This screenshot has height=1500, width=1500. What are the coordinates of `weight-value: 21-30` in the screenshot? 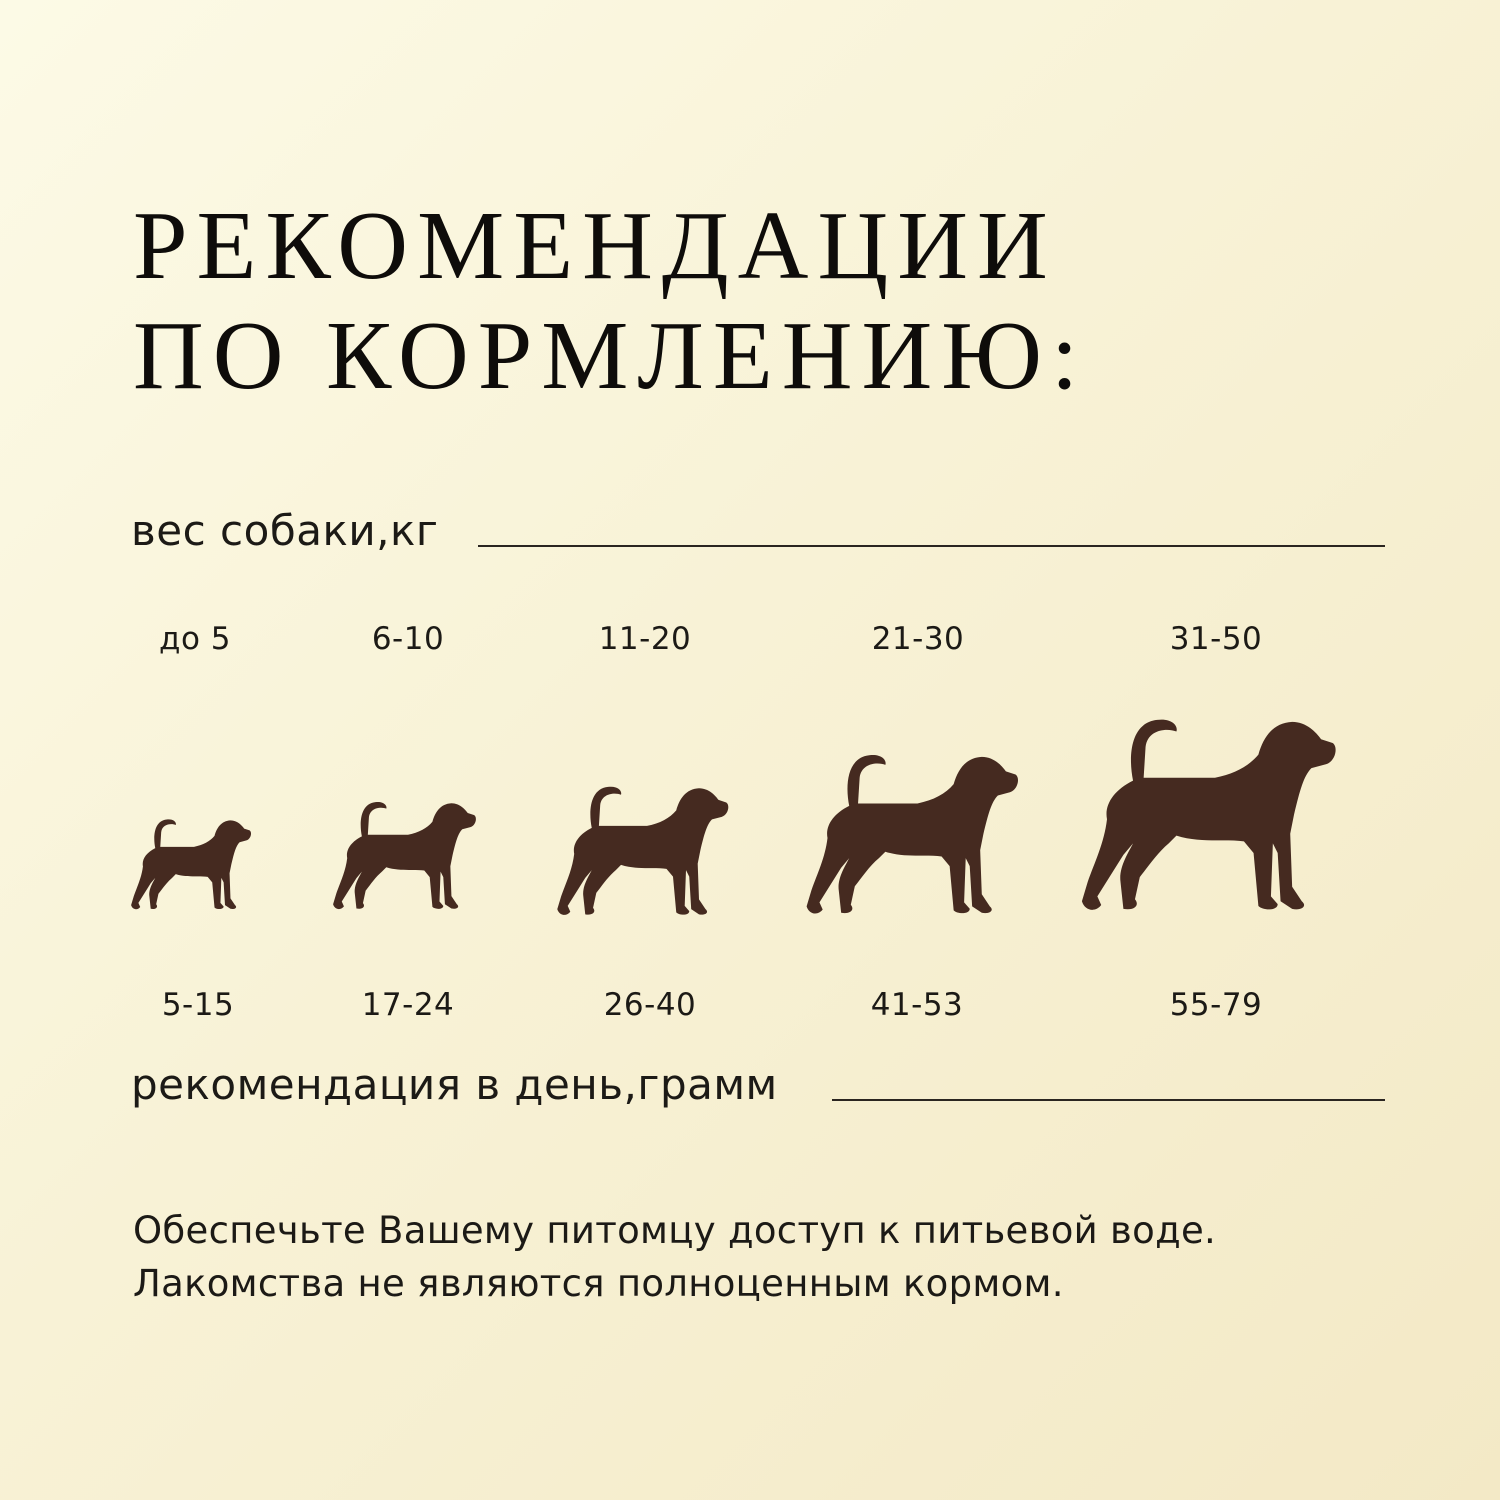 It's located at (918, 639).